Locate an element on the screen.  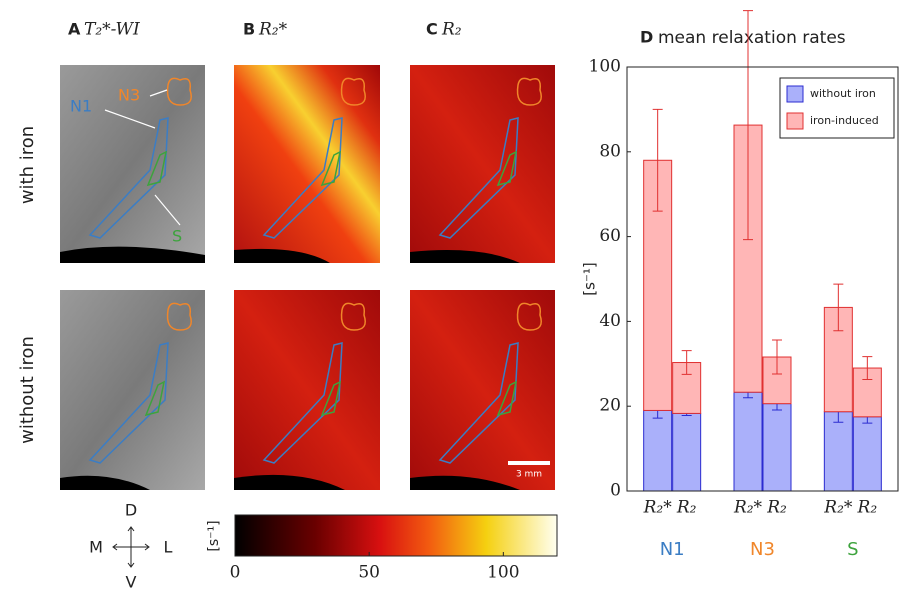
y-axis-label: [s⁻¹] is located at coordinates (590, 278).